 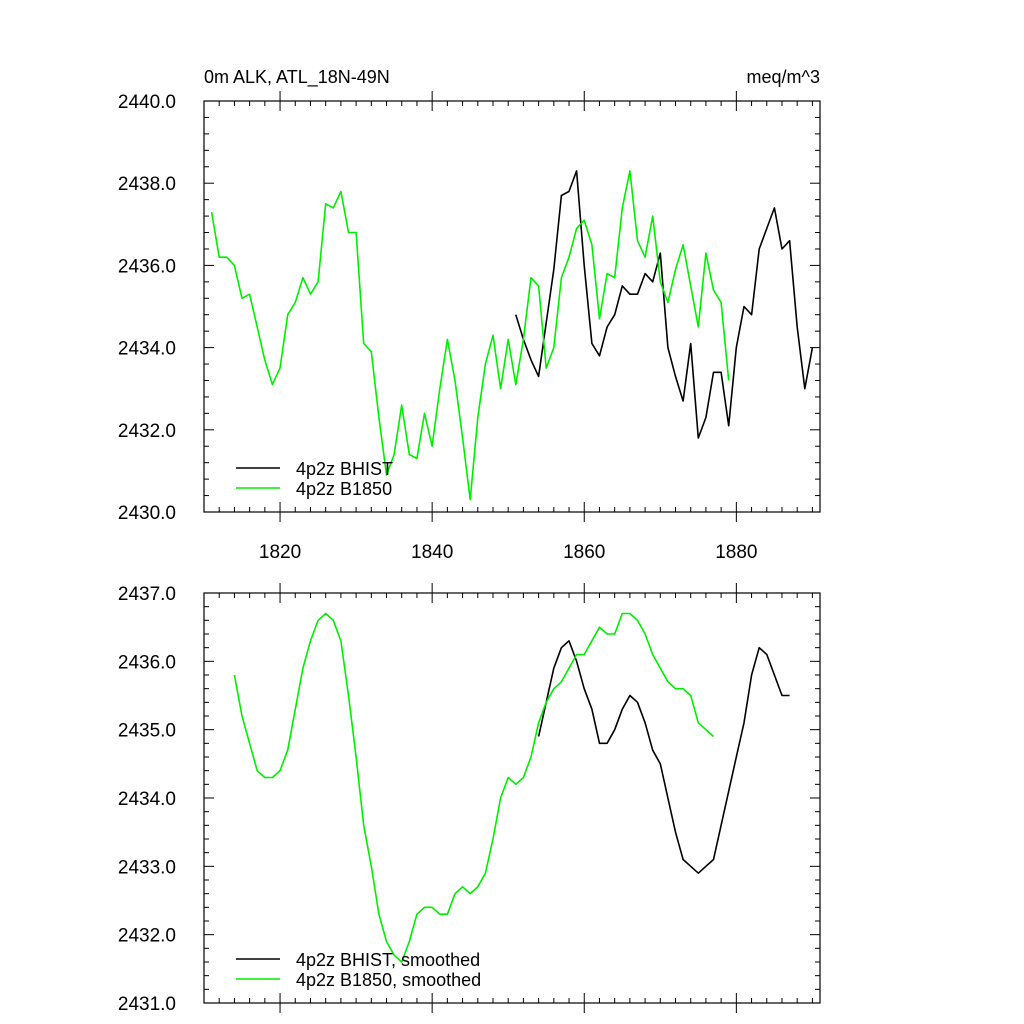 I want to click on series-line-4p2z-bhist, so click(x=664, y=304).